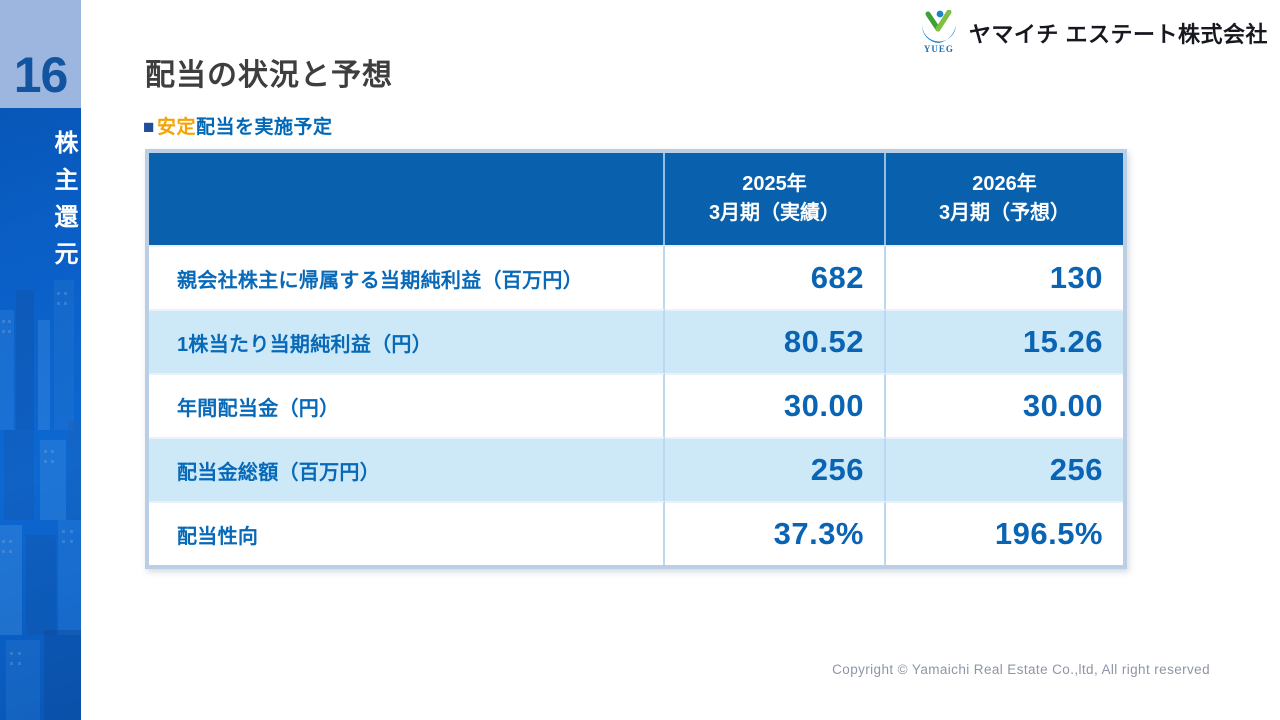 The width and height of the screenshot is (1280, 720). What do you see at coordinates (775, 469) in the screenshot?
I see `table-cell-actual: 256` at bounding box center [775, 469].